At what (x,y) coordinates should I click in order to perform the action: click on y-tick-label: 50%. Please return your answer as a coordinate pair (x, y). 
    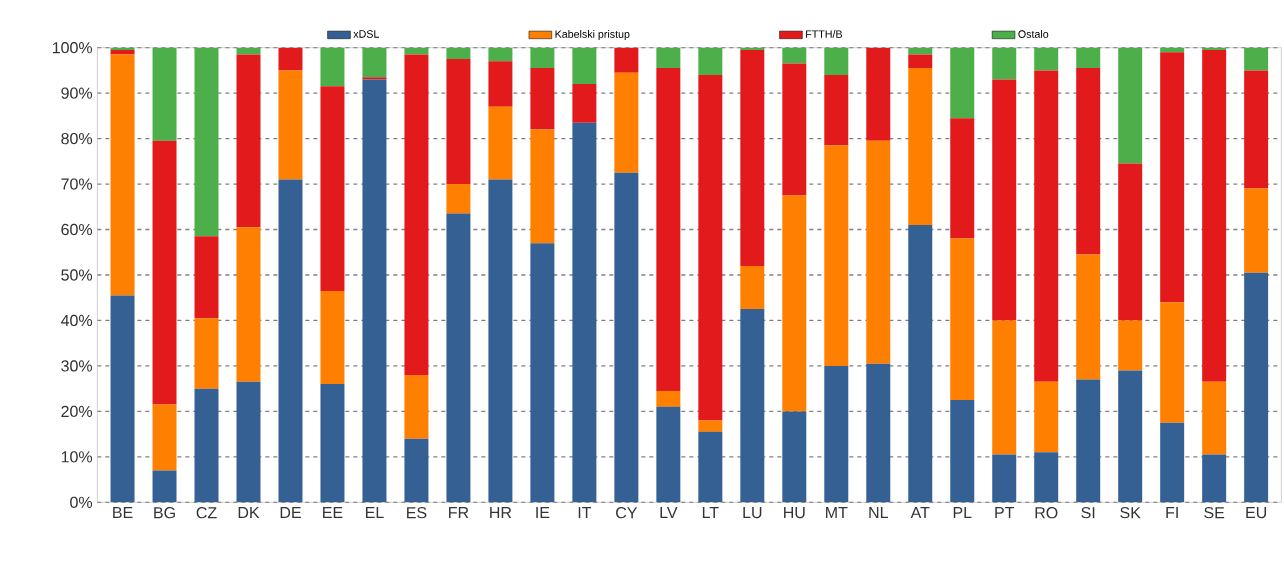
    Looking at the image, I should click on (77, 275).